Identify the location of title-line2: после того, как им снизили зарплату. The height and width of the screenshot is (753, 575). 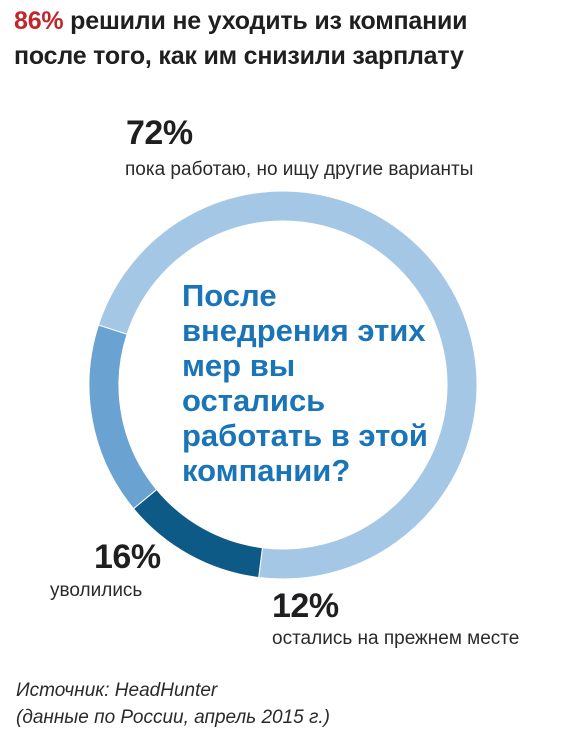
(239, 56).